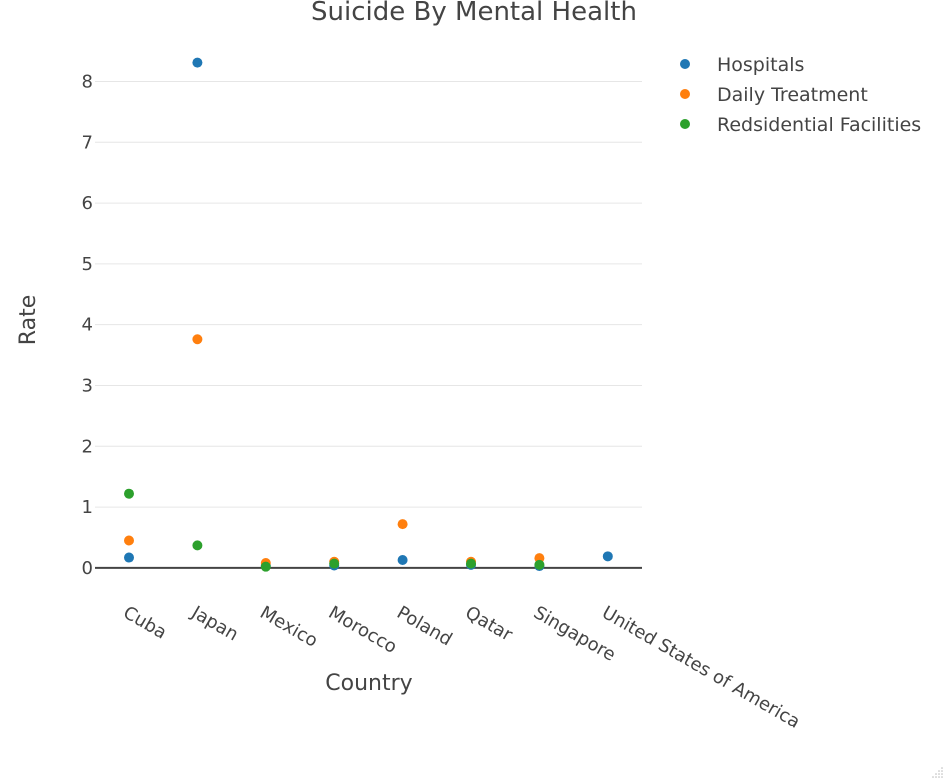  What do you see at coordinates (145, 622) in the screenshot?
I see `x-tick-label: Cuba` at bounding box center [145, 622].